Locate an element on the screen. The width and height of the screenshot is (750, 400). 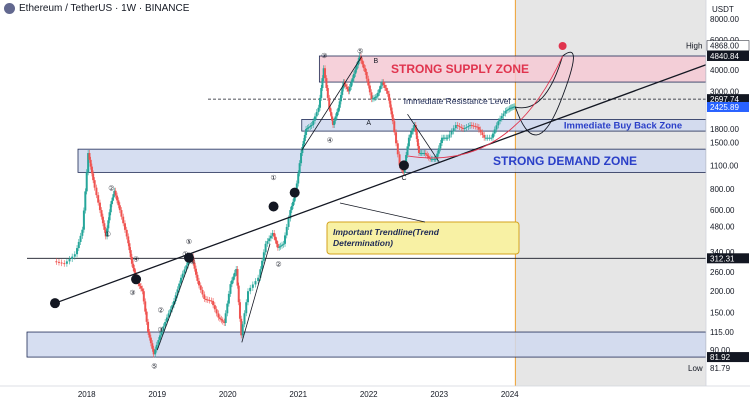
zone-label: Immediate Buy Back Zone is located at coordinates (623, 126).